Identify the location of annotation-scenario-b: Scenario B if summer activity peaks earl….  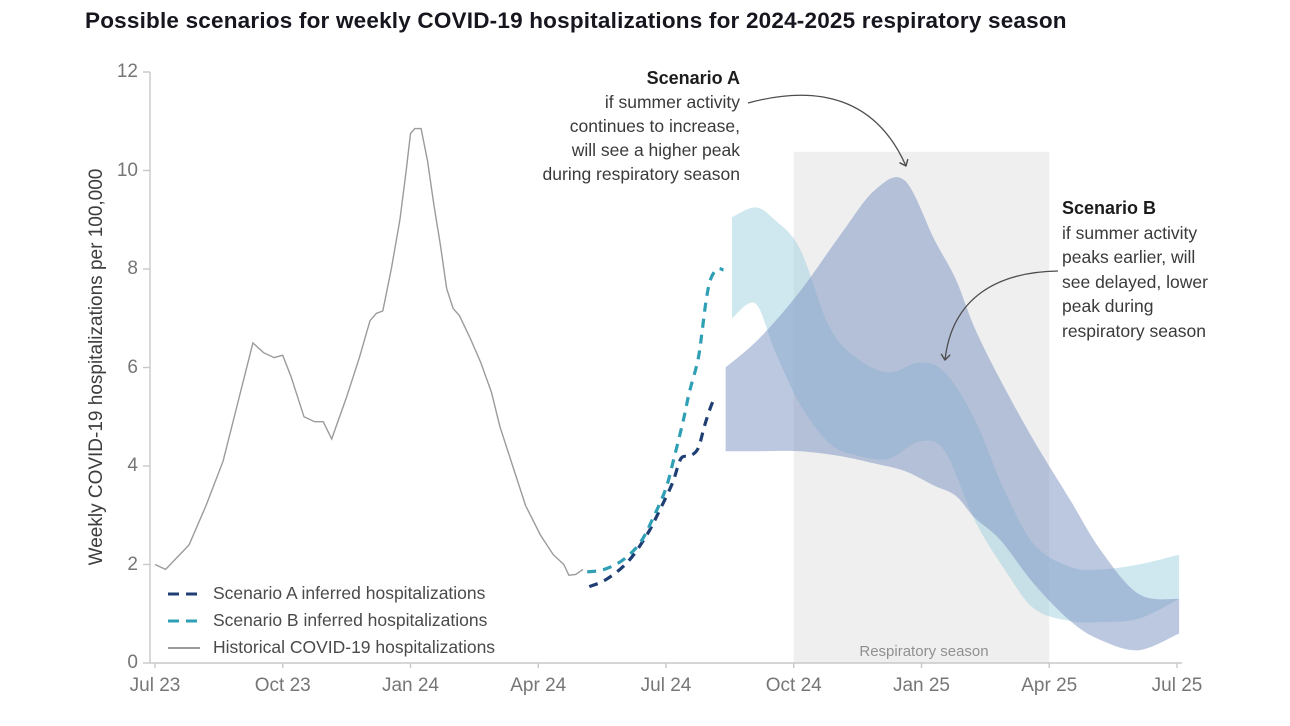
(1176, 269).